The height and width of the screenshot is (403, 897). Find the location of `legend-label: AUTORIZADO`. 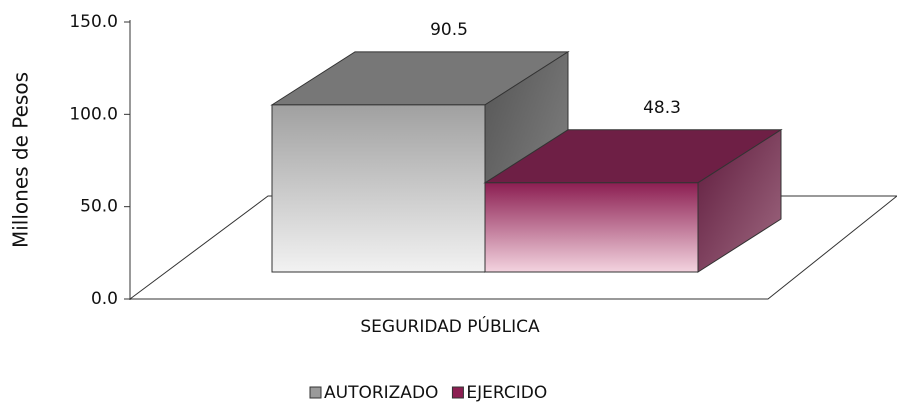

legend-label: AUTORIZADO is located at coordinates (381, 393).